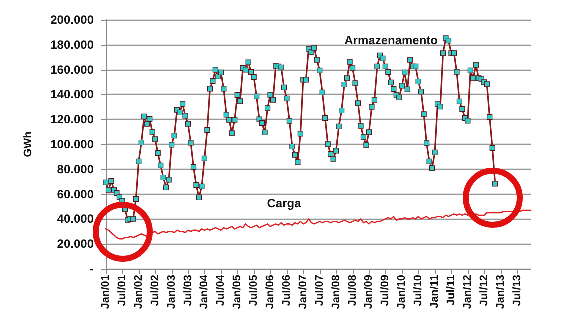 The width and height of the screenshot is (571, 329). I want to click on x-tick-label: Jul/01, so click(122, 290).